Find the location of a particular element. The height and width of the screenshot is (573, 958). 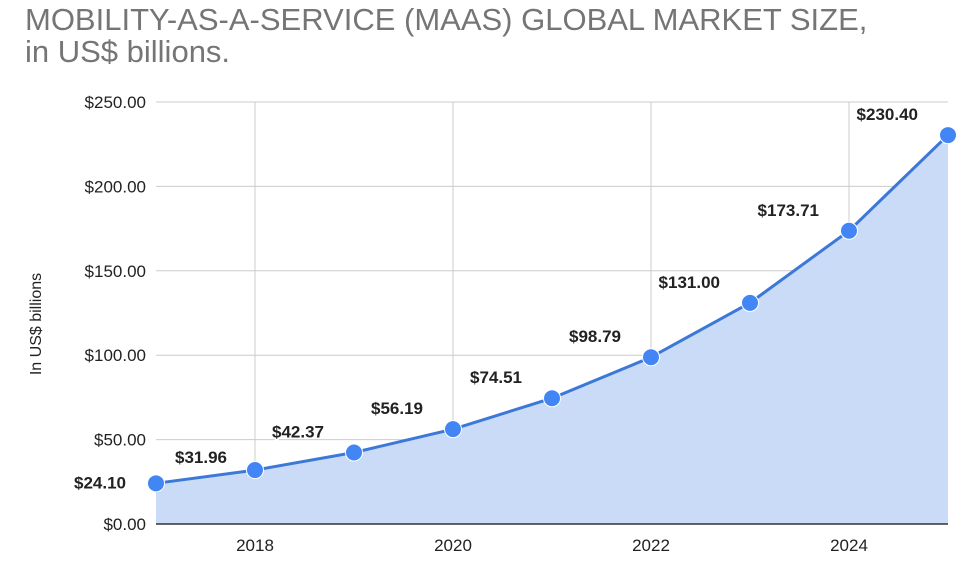

data-label-2025: $230.40 is located at coordinates (887, 114).